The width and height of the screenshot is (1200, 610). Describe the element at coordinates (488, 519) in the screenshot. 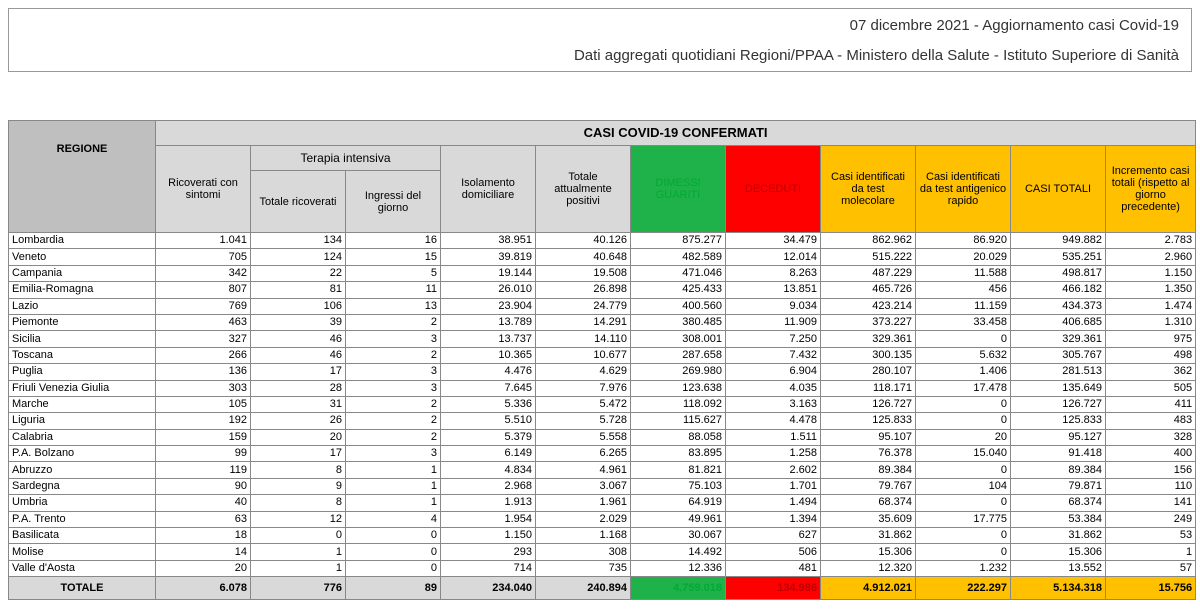

I see `value-cell: 1.954` at that location.